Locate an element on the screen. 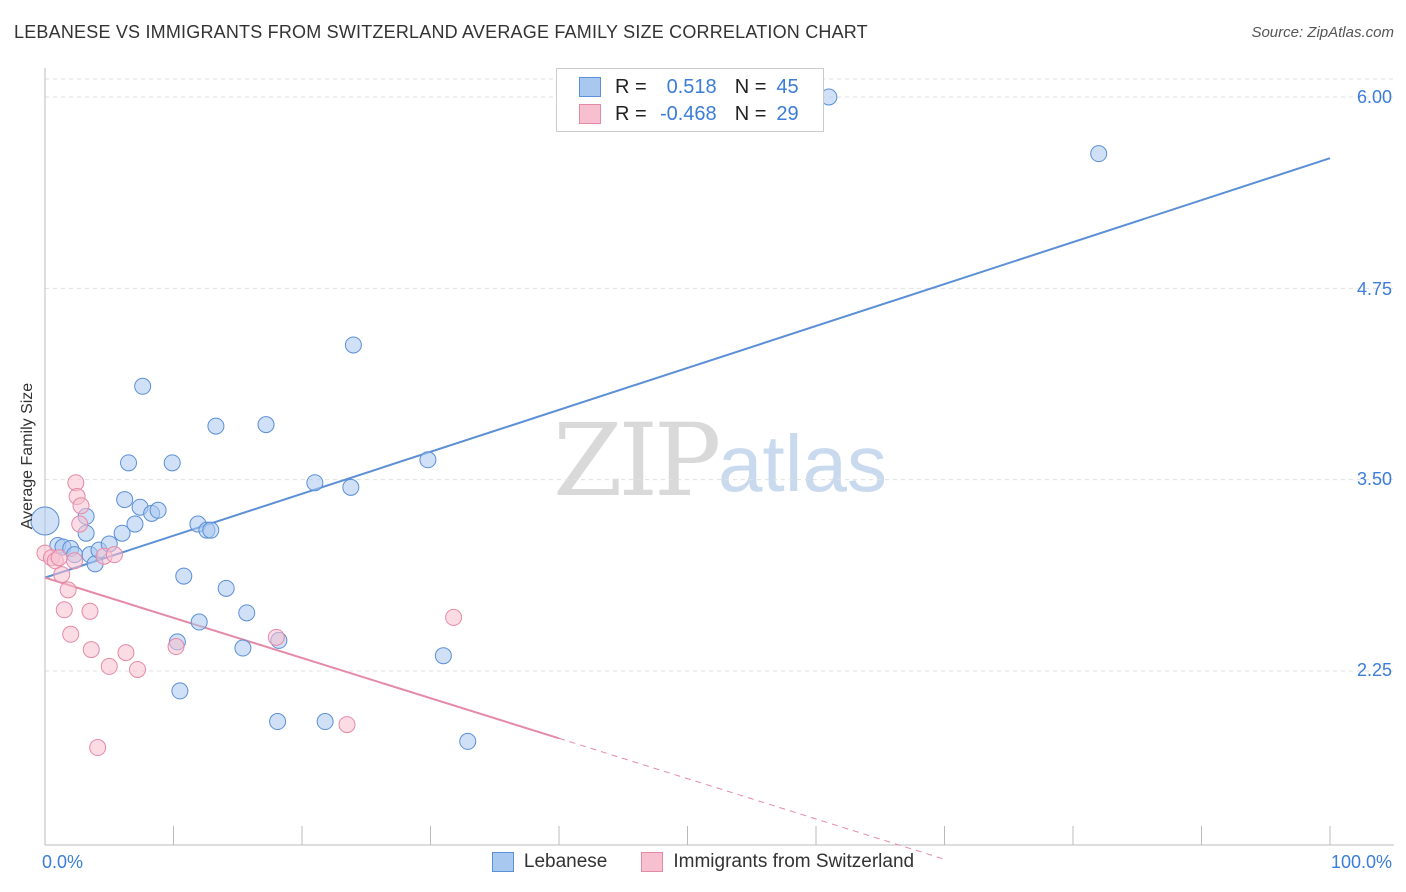 The width and height of the screenshot is (1406, 892). stats-row-lebanese: R = 0.518 N = 45 is located at coordinates (689, 87).